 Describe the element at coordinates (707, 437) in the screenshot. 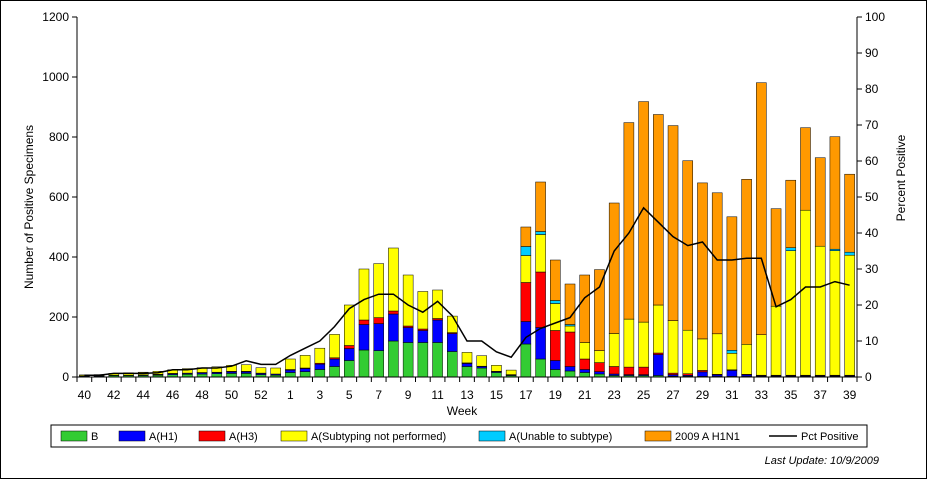

I see `legend-label: 2009 A H1N1` at that location.